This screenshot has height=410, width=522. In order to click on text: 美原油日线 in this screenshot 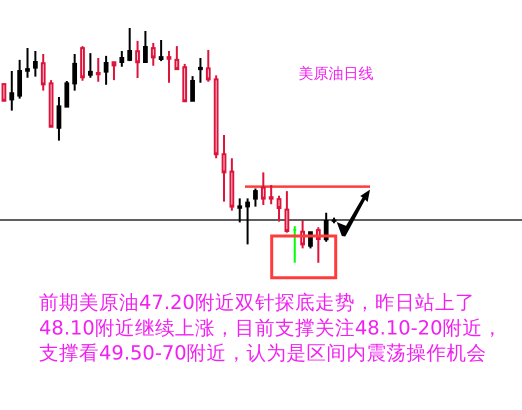, I will do `click(336, 73)`.